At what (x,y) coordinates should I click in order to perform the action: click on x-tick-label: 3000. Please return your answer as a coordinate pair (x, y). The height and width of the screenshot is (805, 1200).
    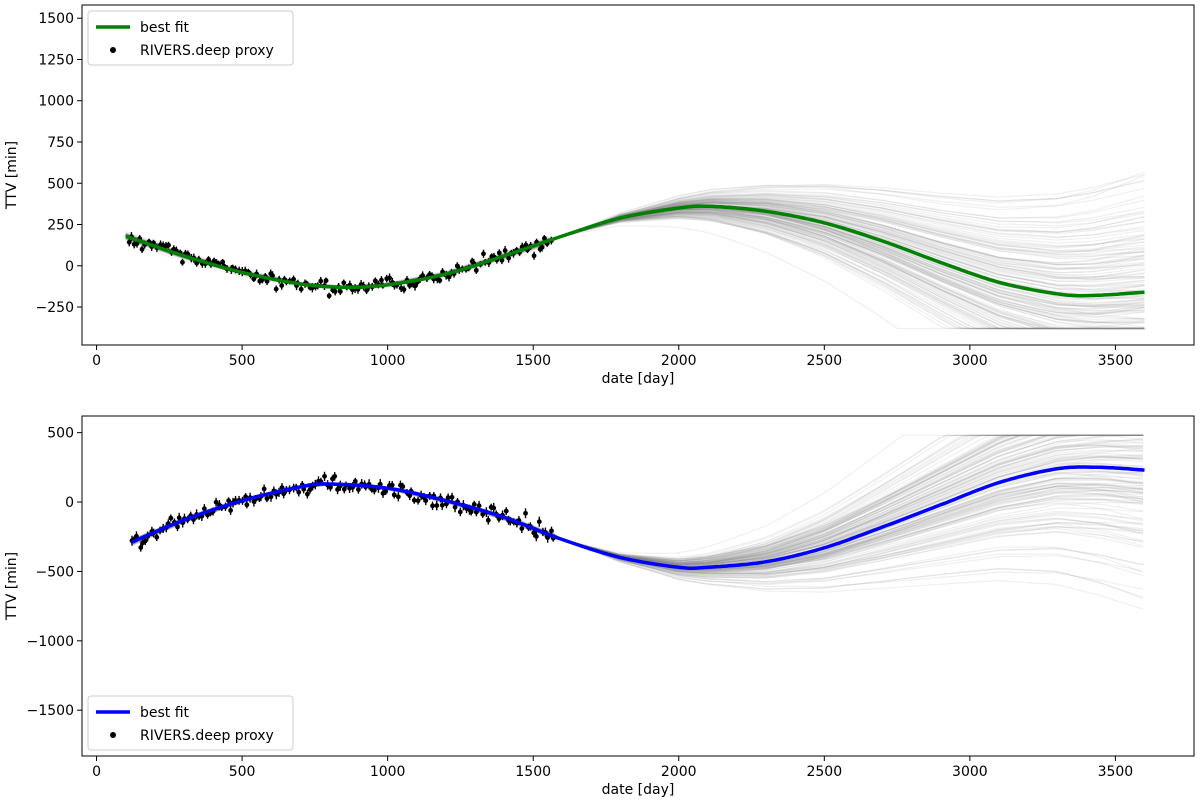
    Looking at the image, I should click on (970, 361).